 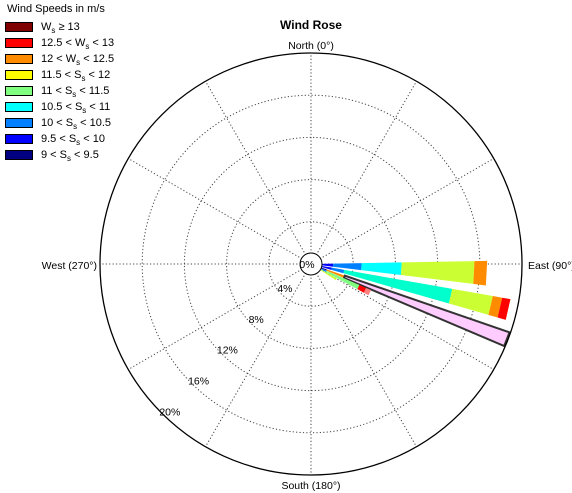 I want to click on legend-item: 10 < Ss < 10.5, so click(x=75, y=125).